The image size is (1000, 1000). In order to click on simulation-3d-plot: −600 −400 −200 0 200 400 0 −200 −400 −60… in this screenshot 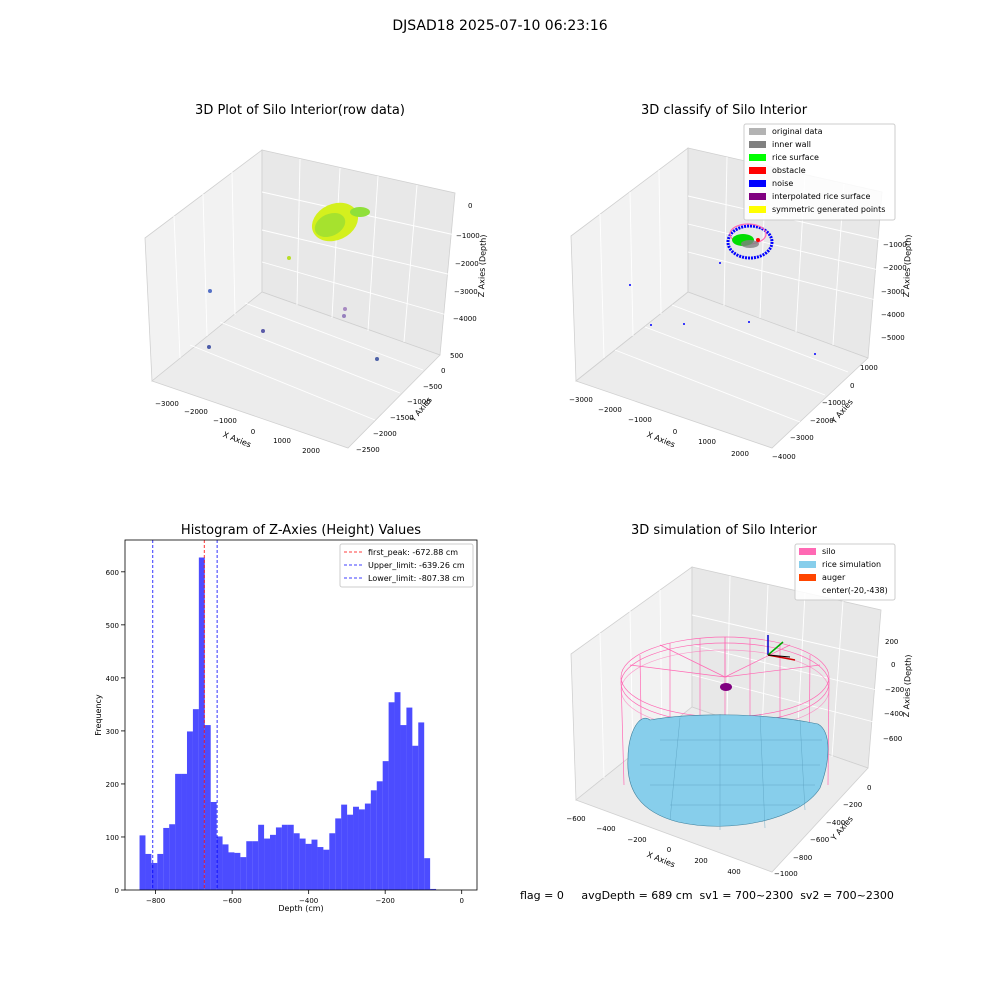, I will do `click(739, 710)`.